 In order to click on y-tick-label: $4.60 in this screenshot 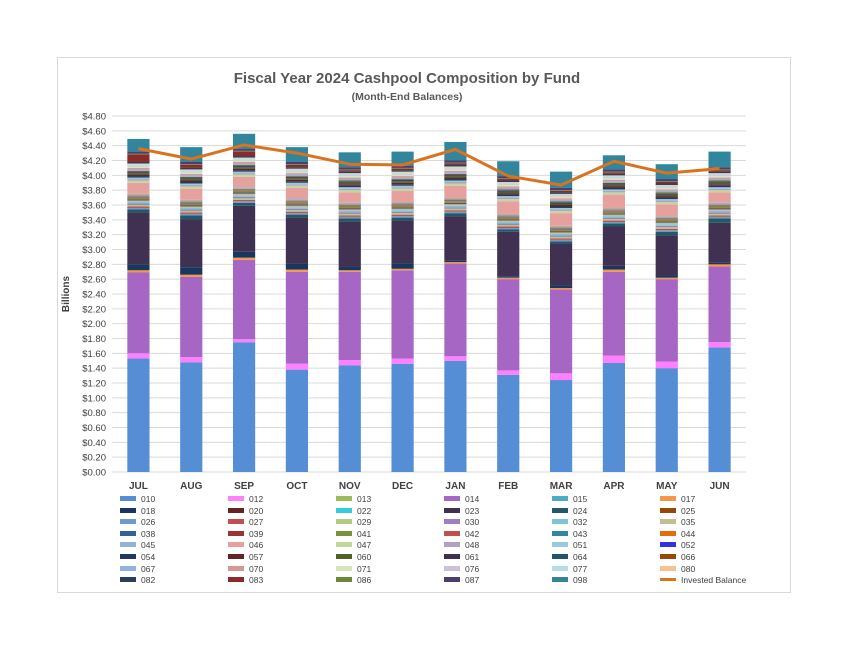, I will do `click(94, 131)`.